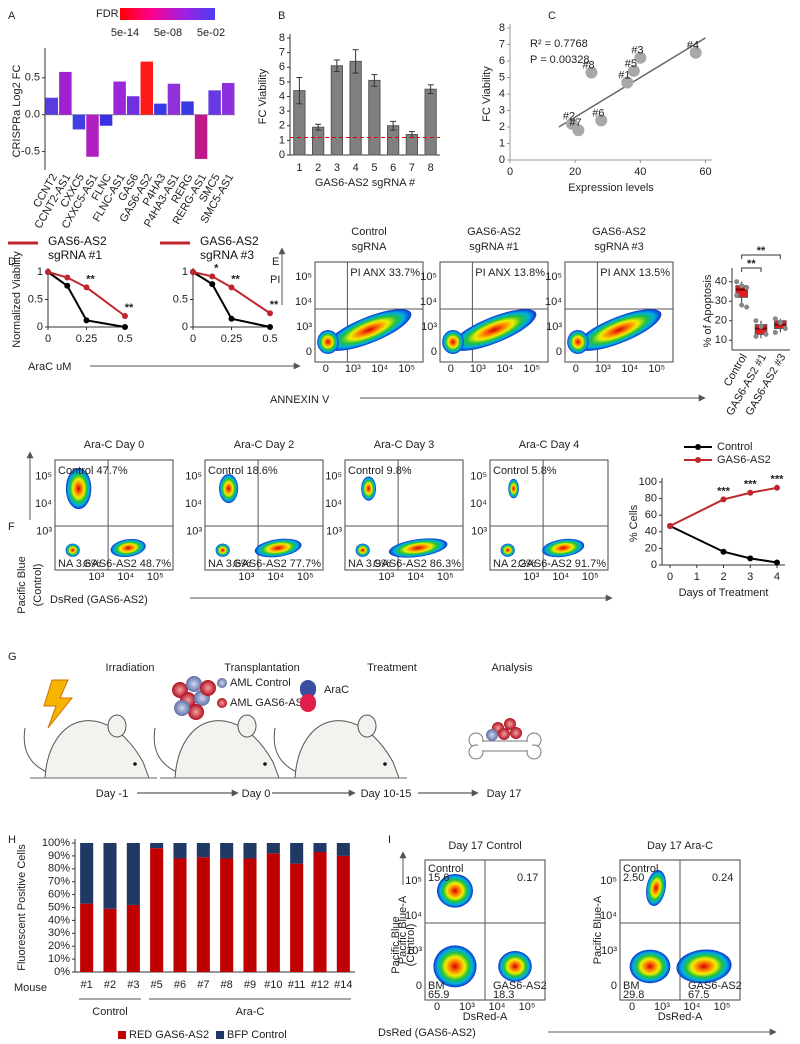  Describe the element at coordinates (392, 668) in the screenshot. I see `step-title: Treatment` at that location.